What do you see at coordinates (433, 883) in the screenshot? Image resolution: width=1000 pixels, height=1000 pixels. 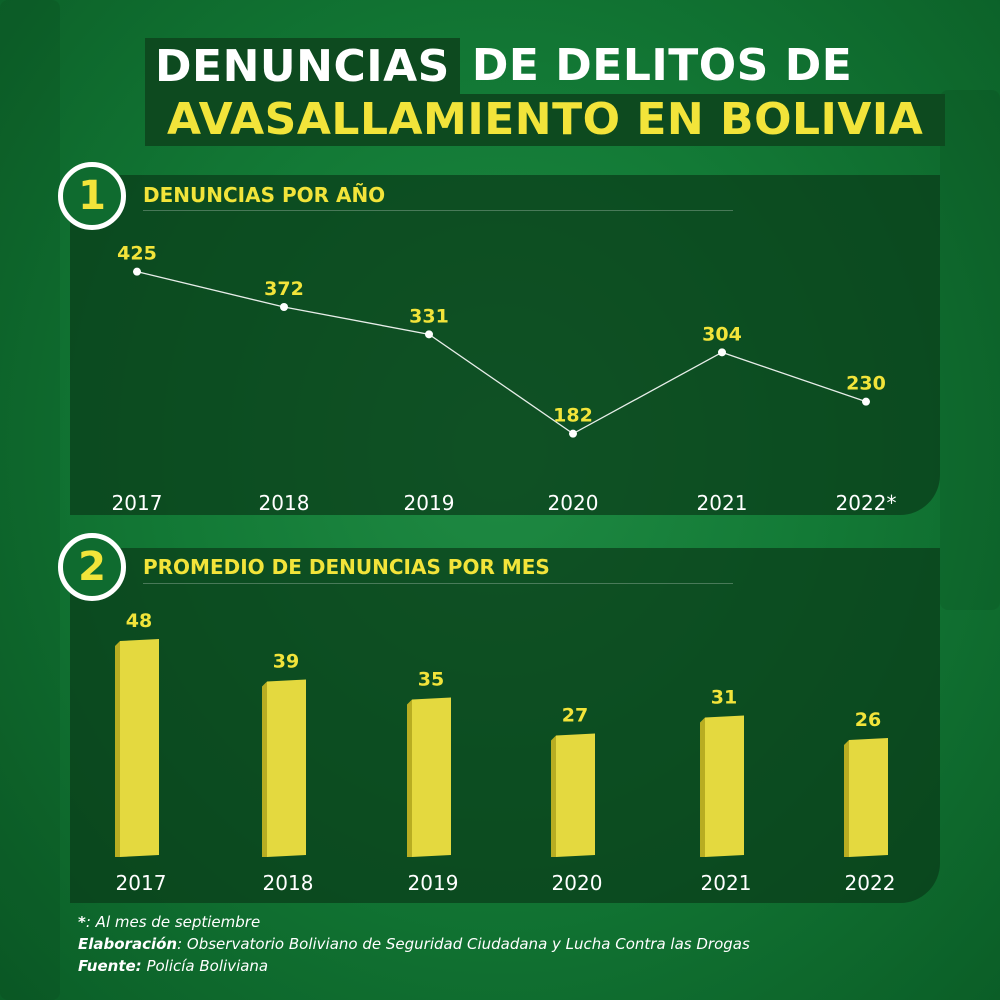 I see `bar-x-tick-label: 2019` at bounding box center [433, 883].